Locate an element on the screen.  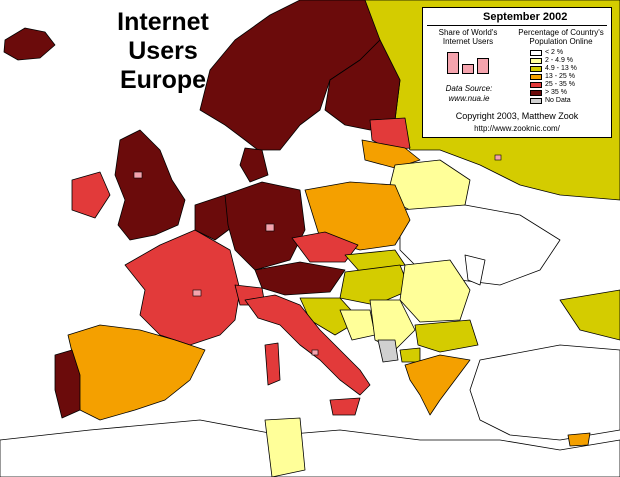
legend-label: 2 - 4.9 % is located at coordinates (559, 60).